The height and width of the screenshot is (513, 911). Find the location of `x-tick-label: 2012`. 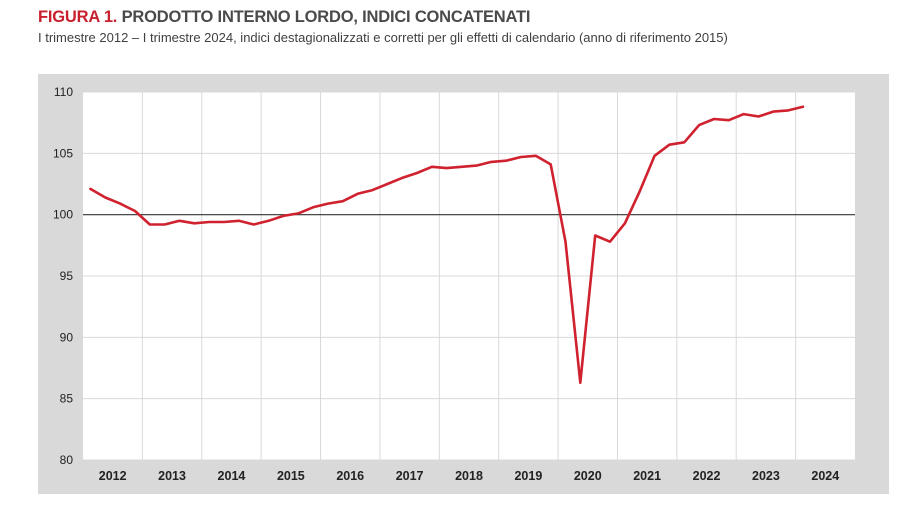

x-tick-label: 2012 is located at coordinates (113, 476).